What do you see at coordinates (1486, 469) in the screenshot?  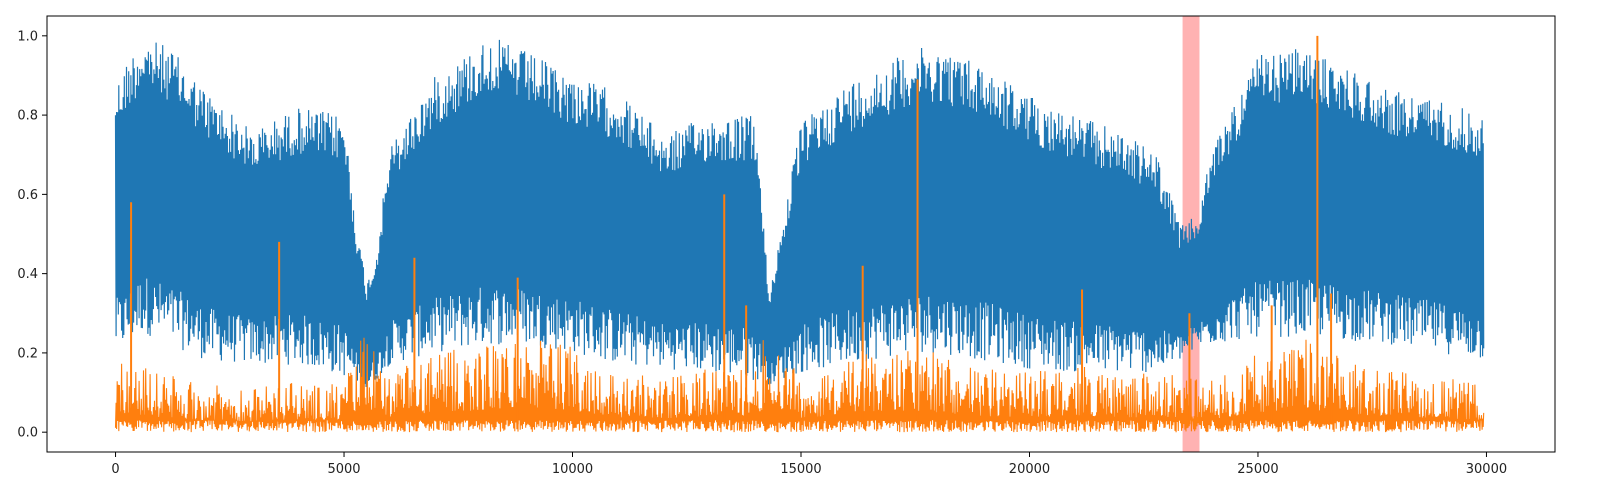 I see `x-tick-label: 30000` at bounding box center [1486, 469].